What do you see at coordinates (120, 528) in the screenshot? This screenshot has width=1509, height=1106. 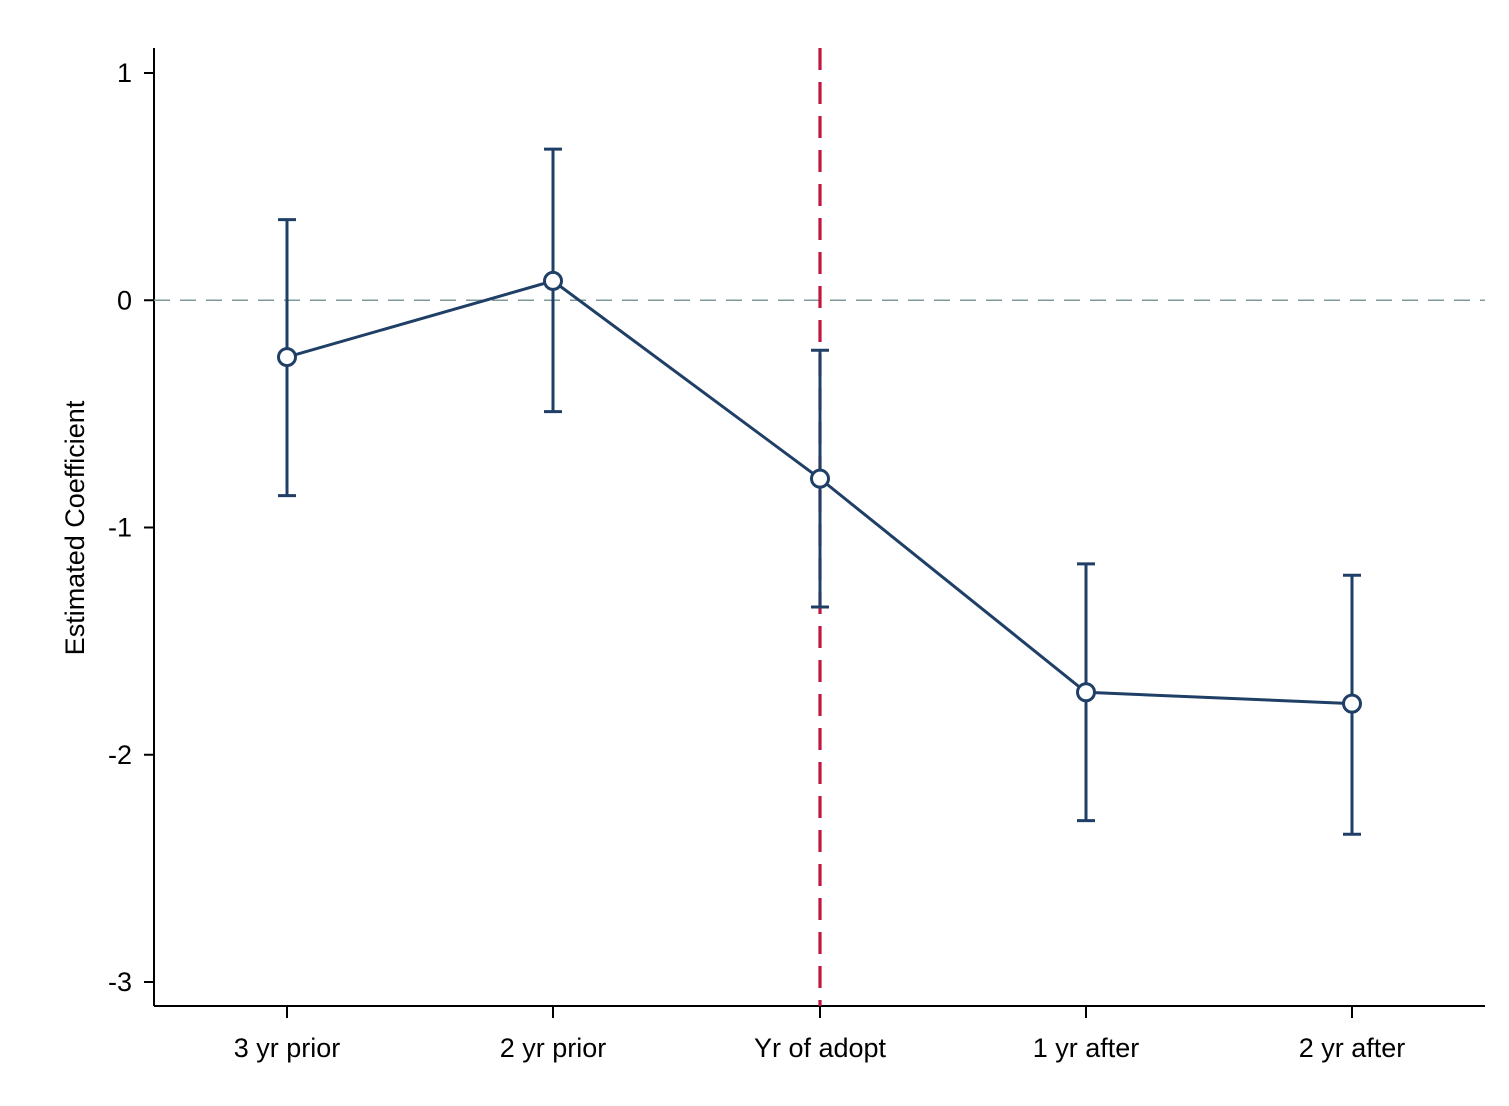 I see `y-tick-label: -1` at bounding box center [120, 528].